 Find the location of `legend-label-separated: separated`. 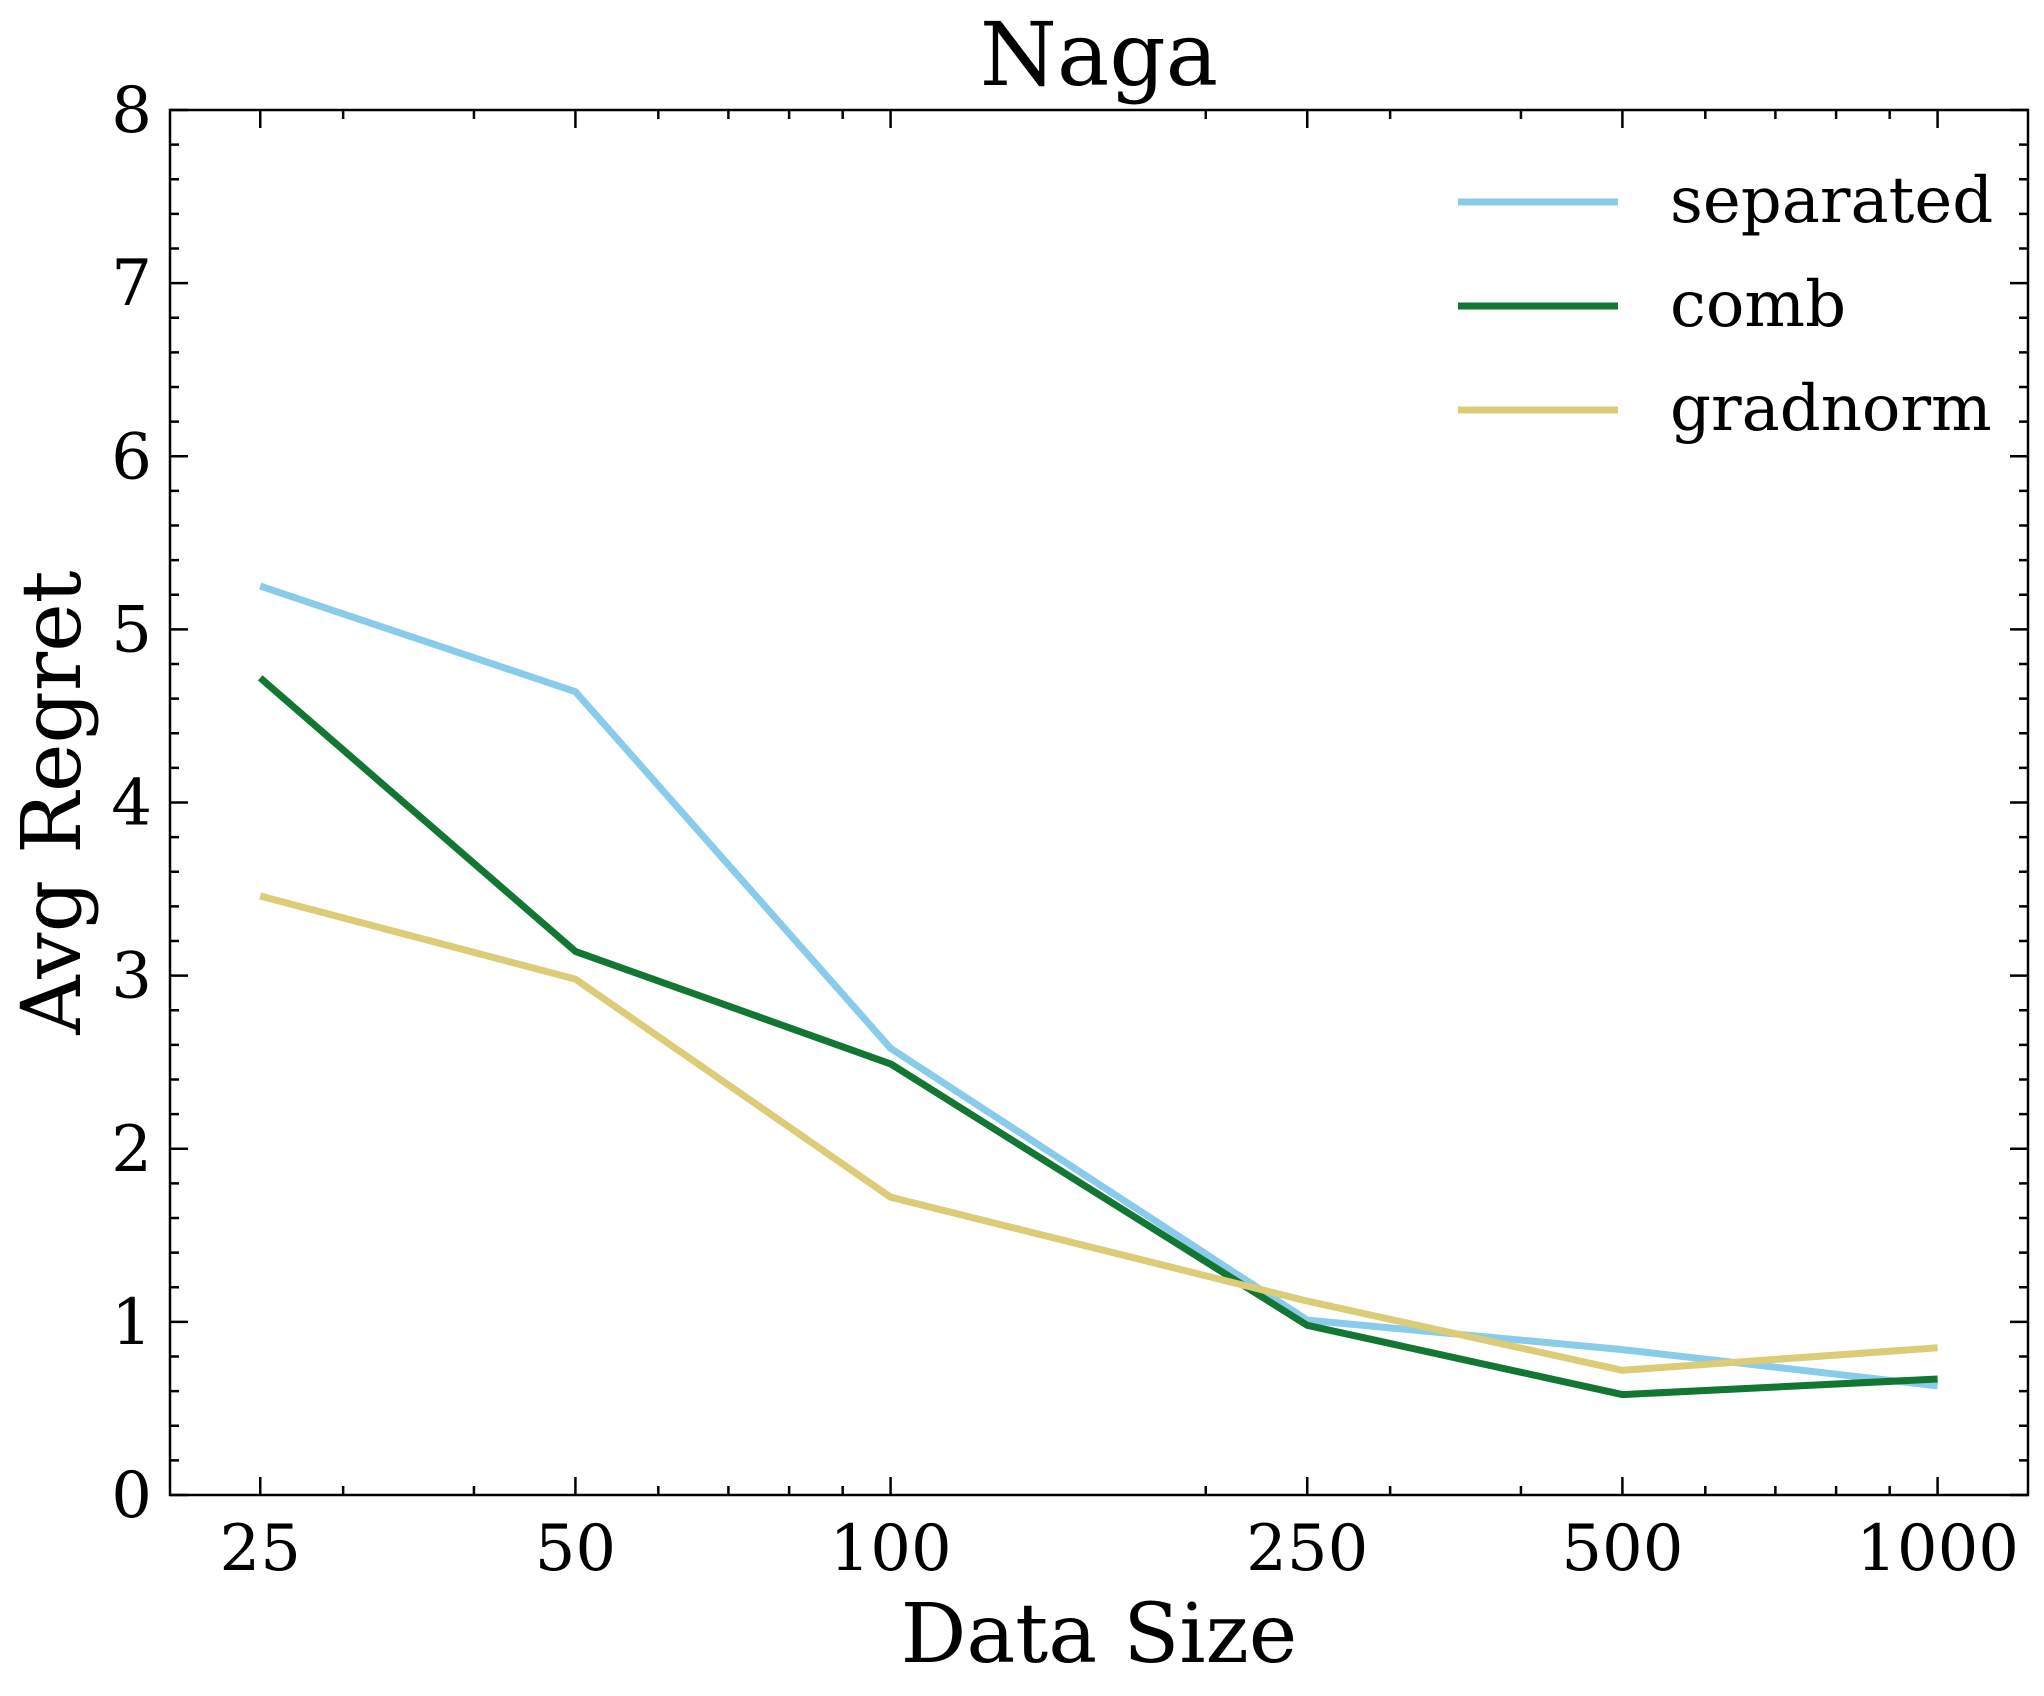

legend-label-separated: separated is located at coordinates (1831, 201).